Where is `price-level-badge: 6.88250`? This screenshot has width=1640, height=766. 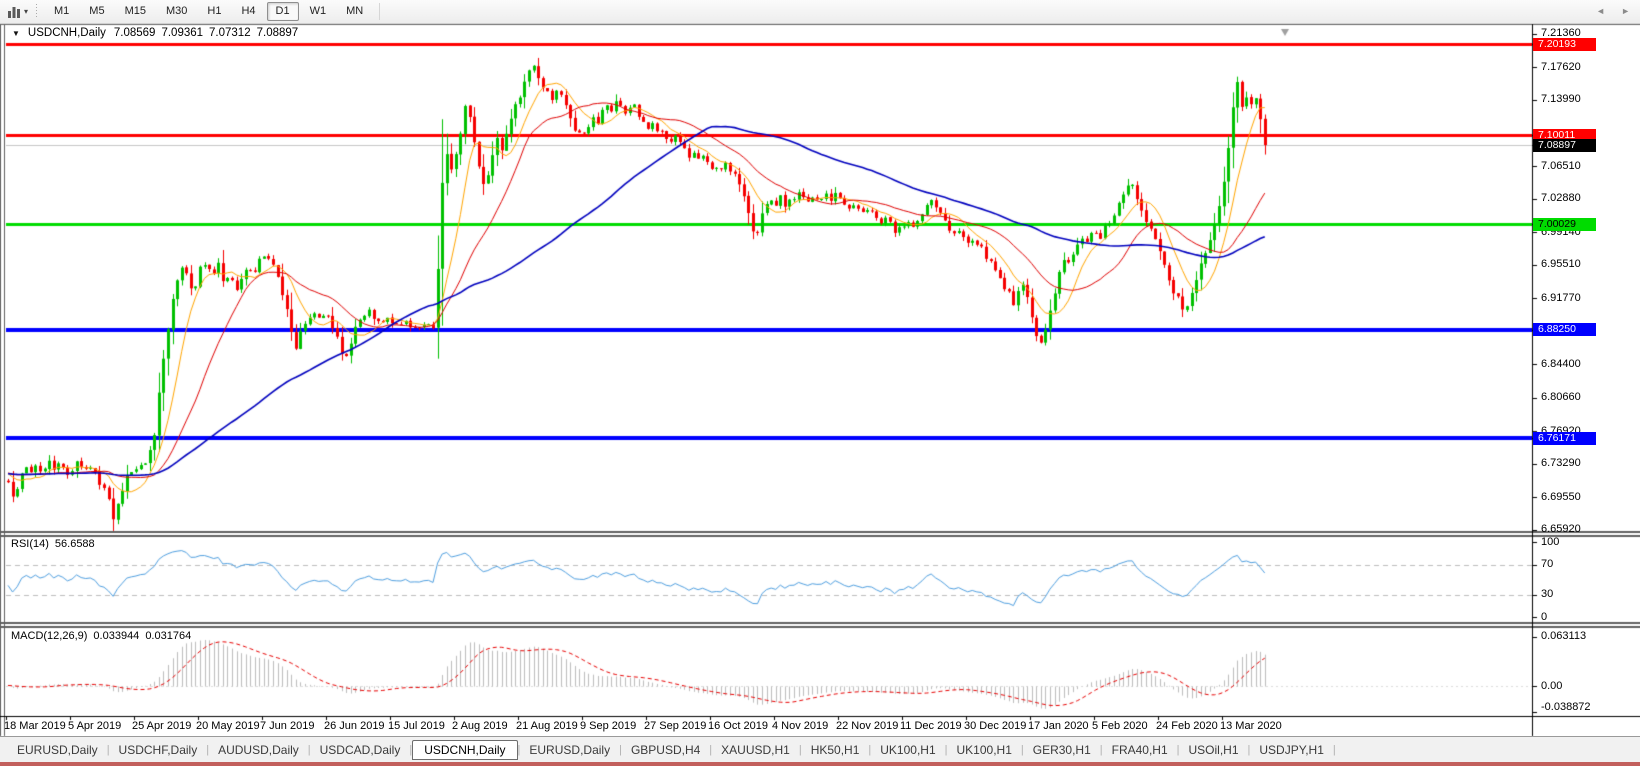
price-level-badge: 6.88250 is located at coordinates (1564, 330).